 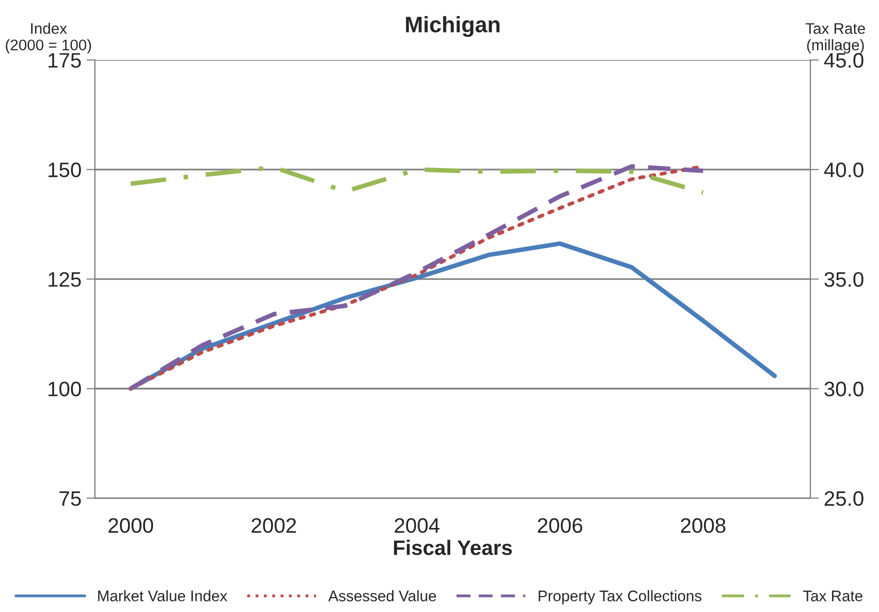 What do you see at coordinates (70, 498) in the screenshot?
I see `y-tick-label: 75` at bounding box center [70, 498].